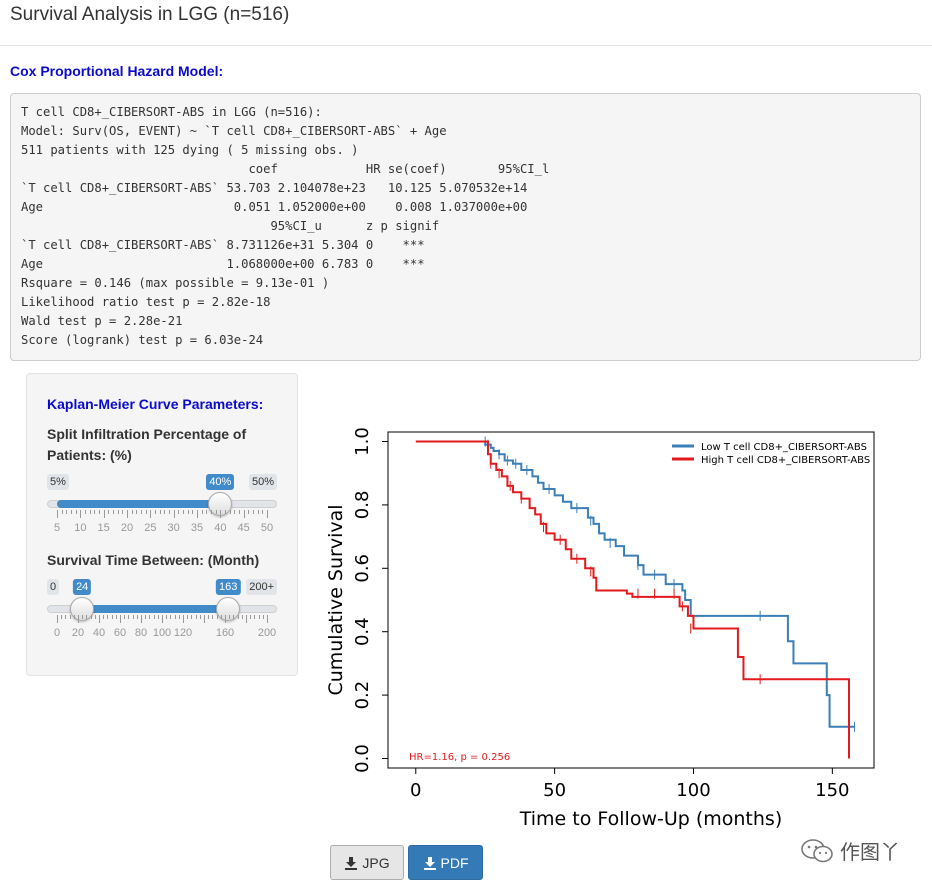 This screenshot has height=890, width=932. I want to click on split-value-label: 40%, so click(220, 482).